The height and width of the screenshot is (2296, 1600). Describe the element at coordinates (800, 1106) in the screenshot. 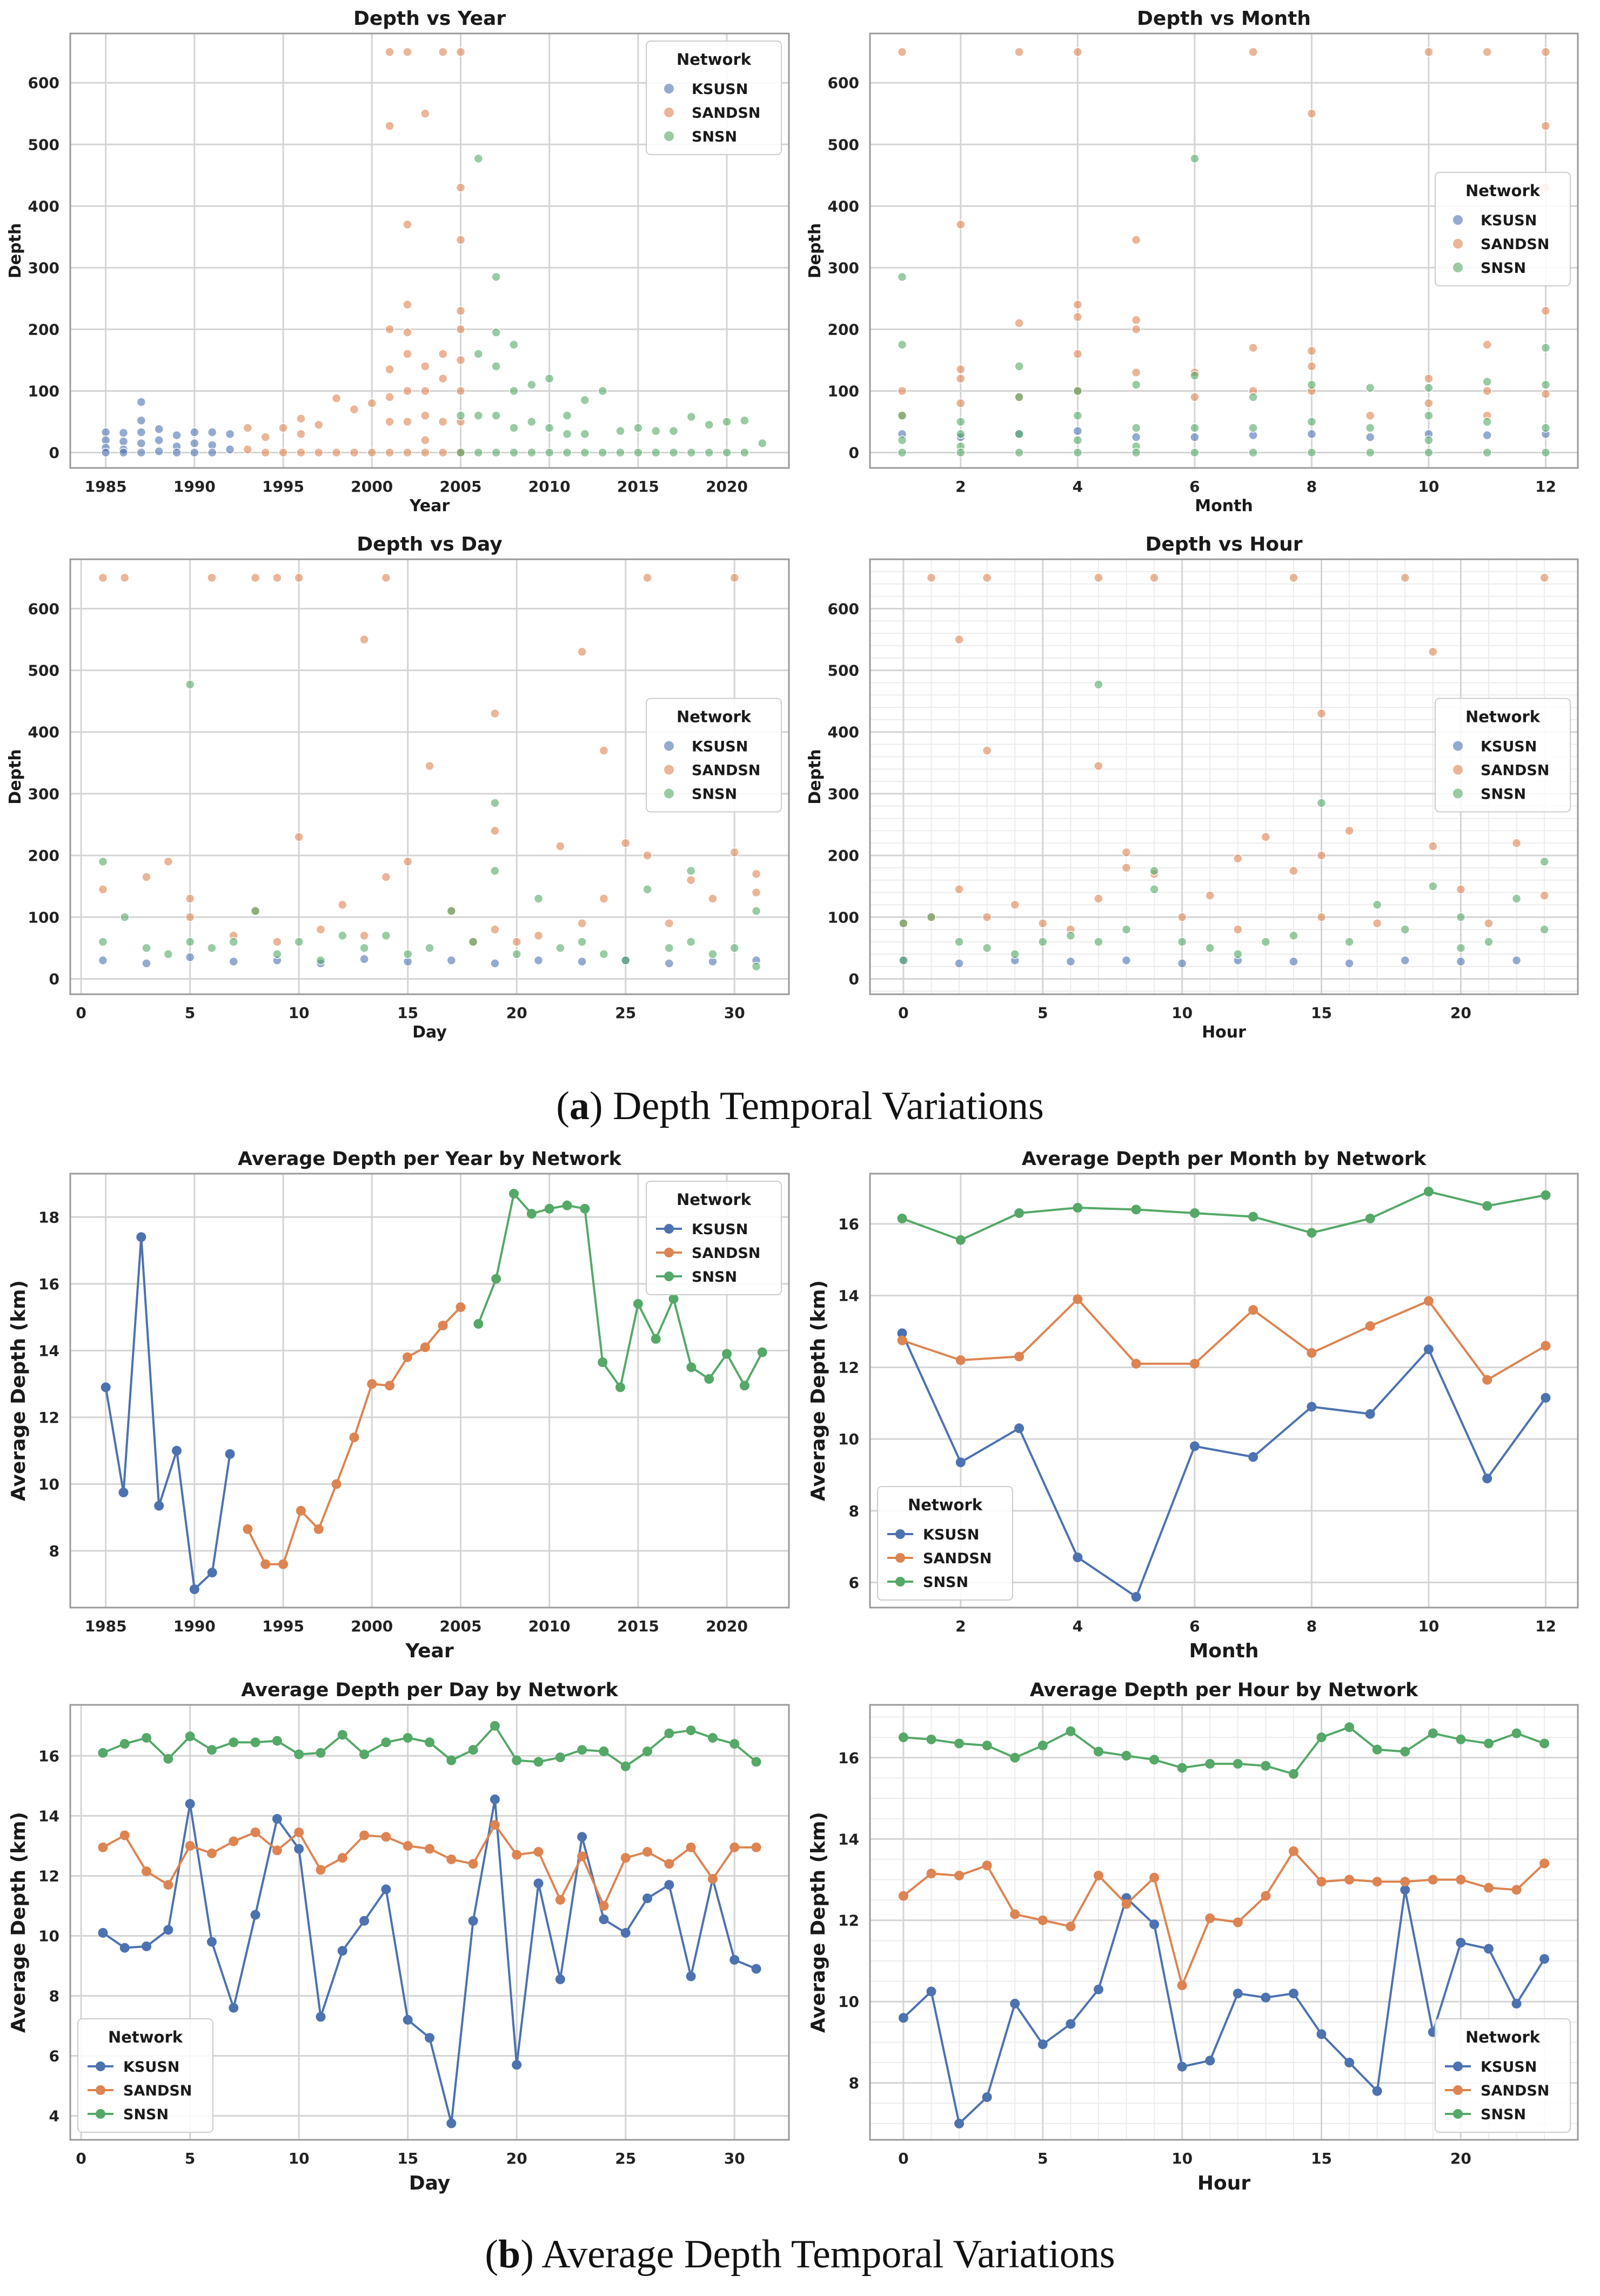

I see `caption-a: (a) Depth Temporal Variations` at that location.